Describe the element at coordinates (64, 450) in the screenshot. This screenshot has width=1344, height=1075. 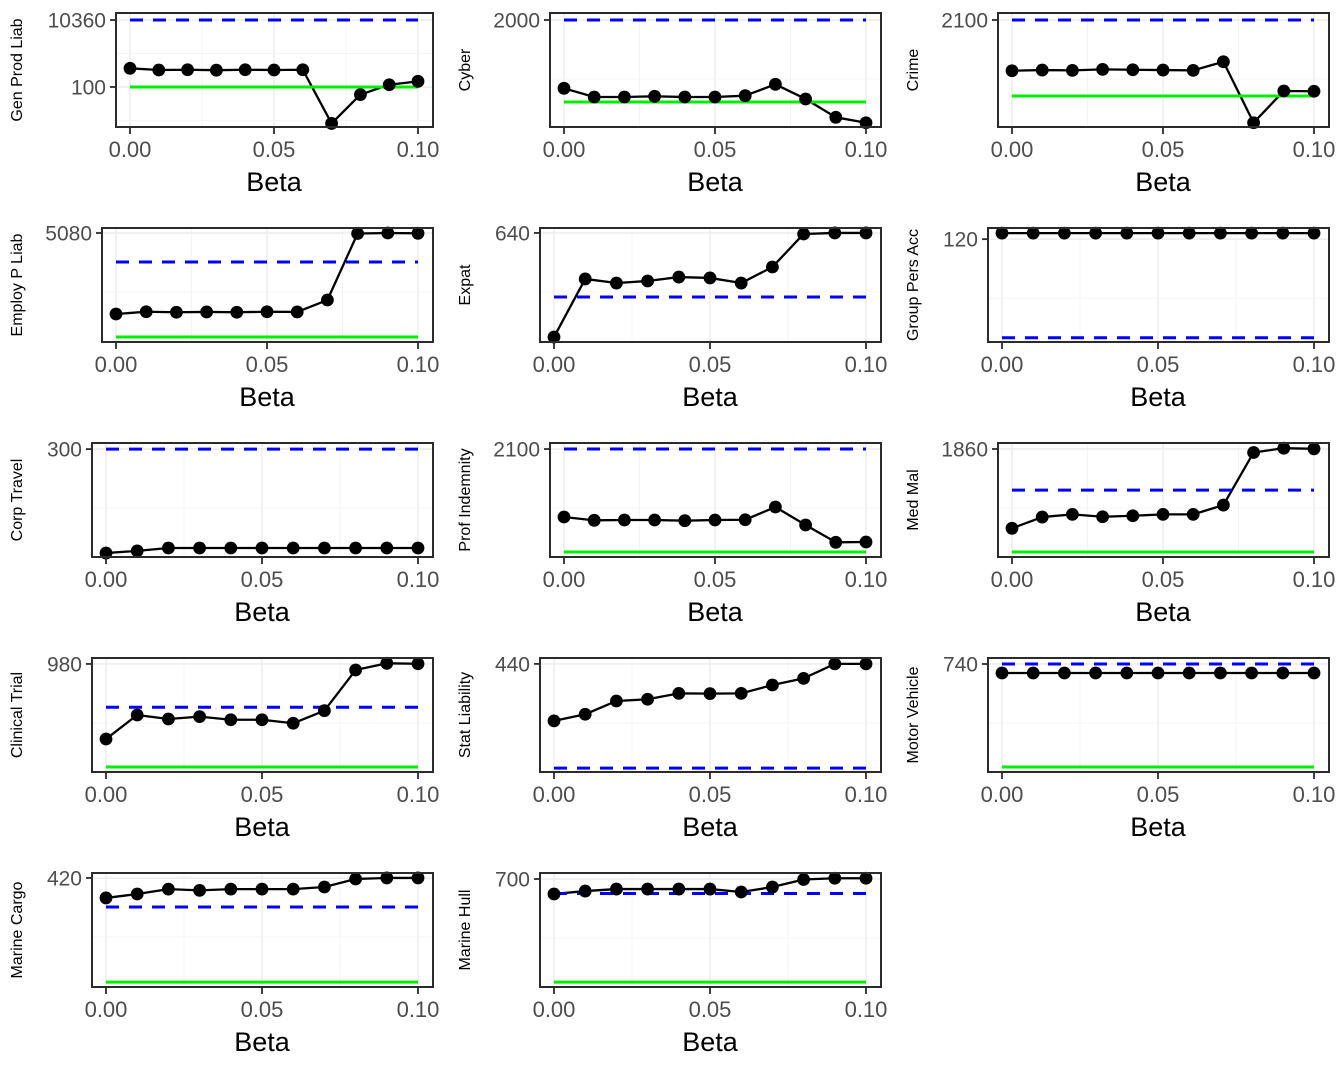
I see `y-tick-label: 300` at that location.